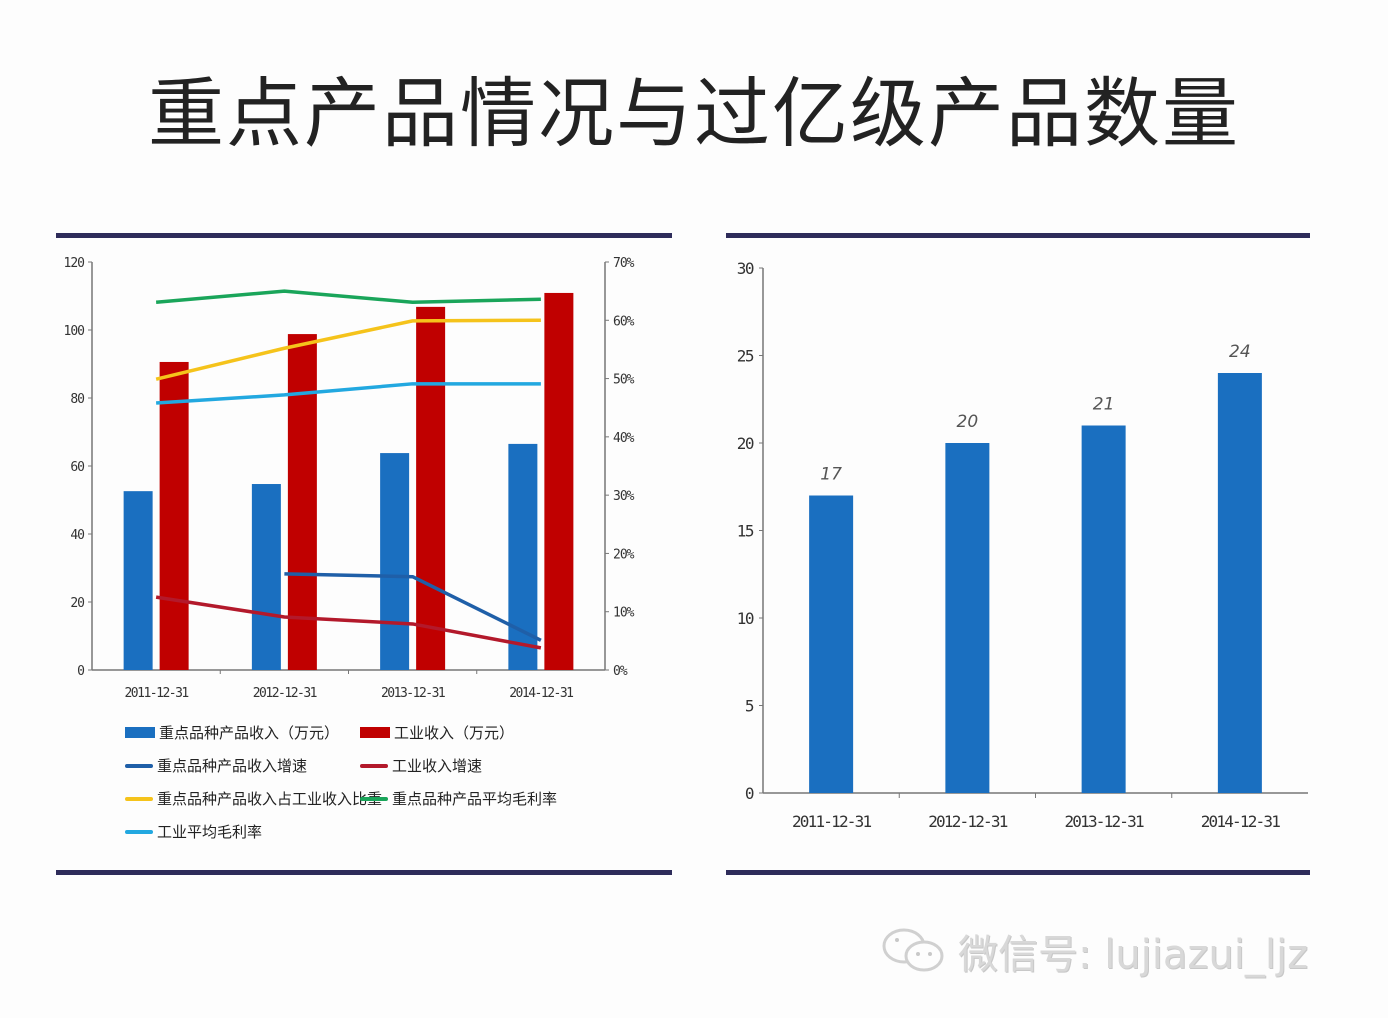 Image resolution: width=1388 pixels, height=1018 pixels. Describe the element at coordinates (624, 263) in the screenshot. I see `right-y-tick-label: 70%` at that location.